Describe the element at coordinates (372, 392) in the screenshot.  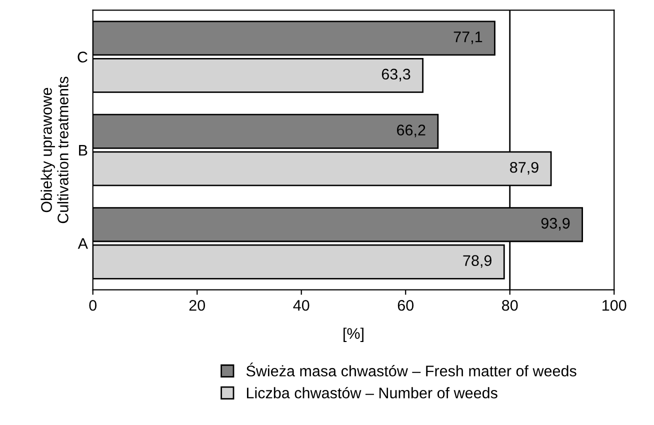
I see `legend-label: Liczba chwastów – Number of weeds` at that location.